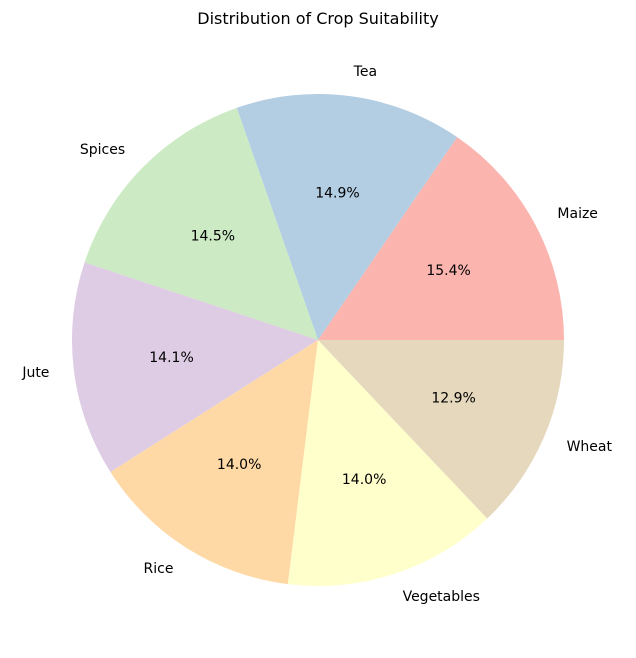 The height and width of the screenshot is (658, 636). Describe the element at coordinates (213, 236) in the screenshot. I see `slice-percent-label: 14.5%` at that location.